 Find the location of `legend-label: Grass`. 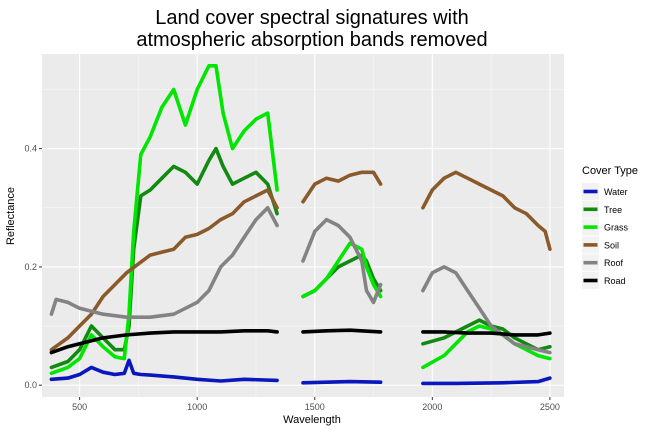

legend-label: Grass is located at coordinates (616, 228).